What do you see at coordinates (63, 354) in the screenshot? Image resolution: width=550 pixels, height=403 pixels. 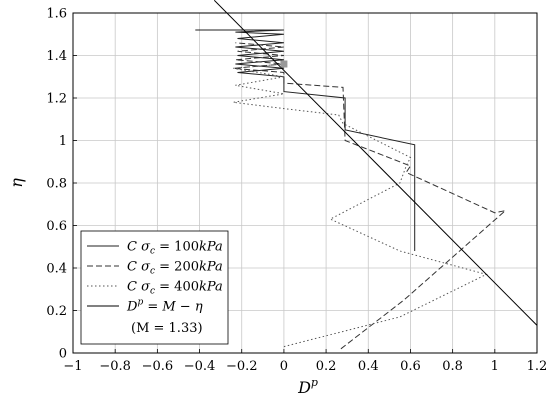 I see `y-tick-label: 0` at bounding box center [63, 354].